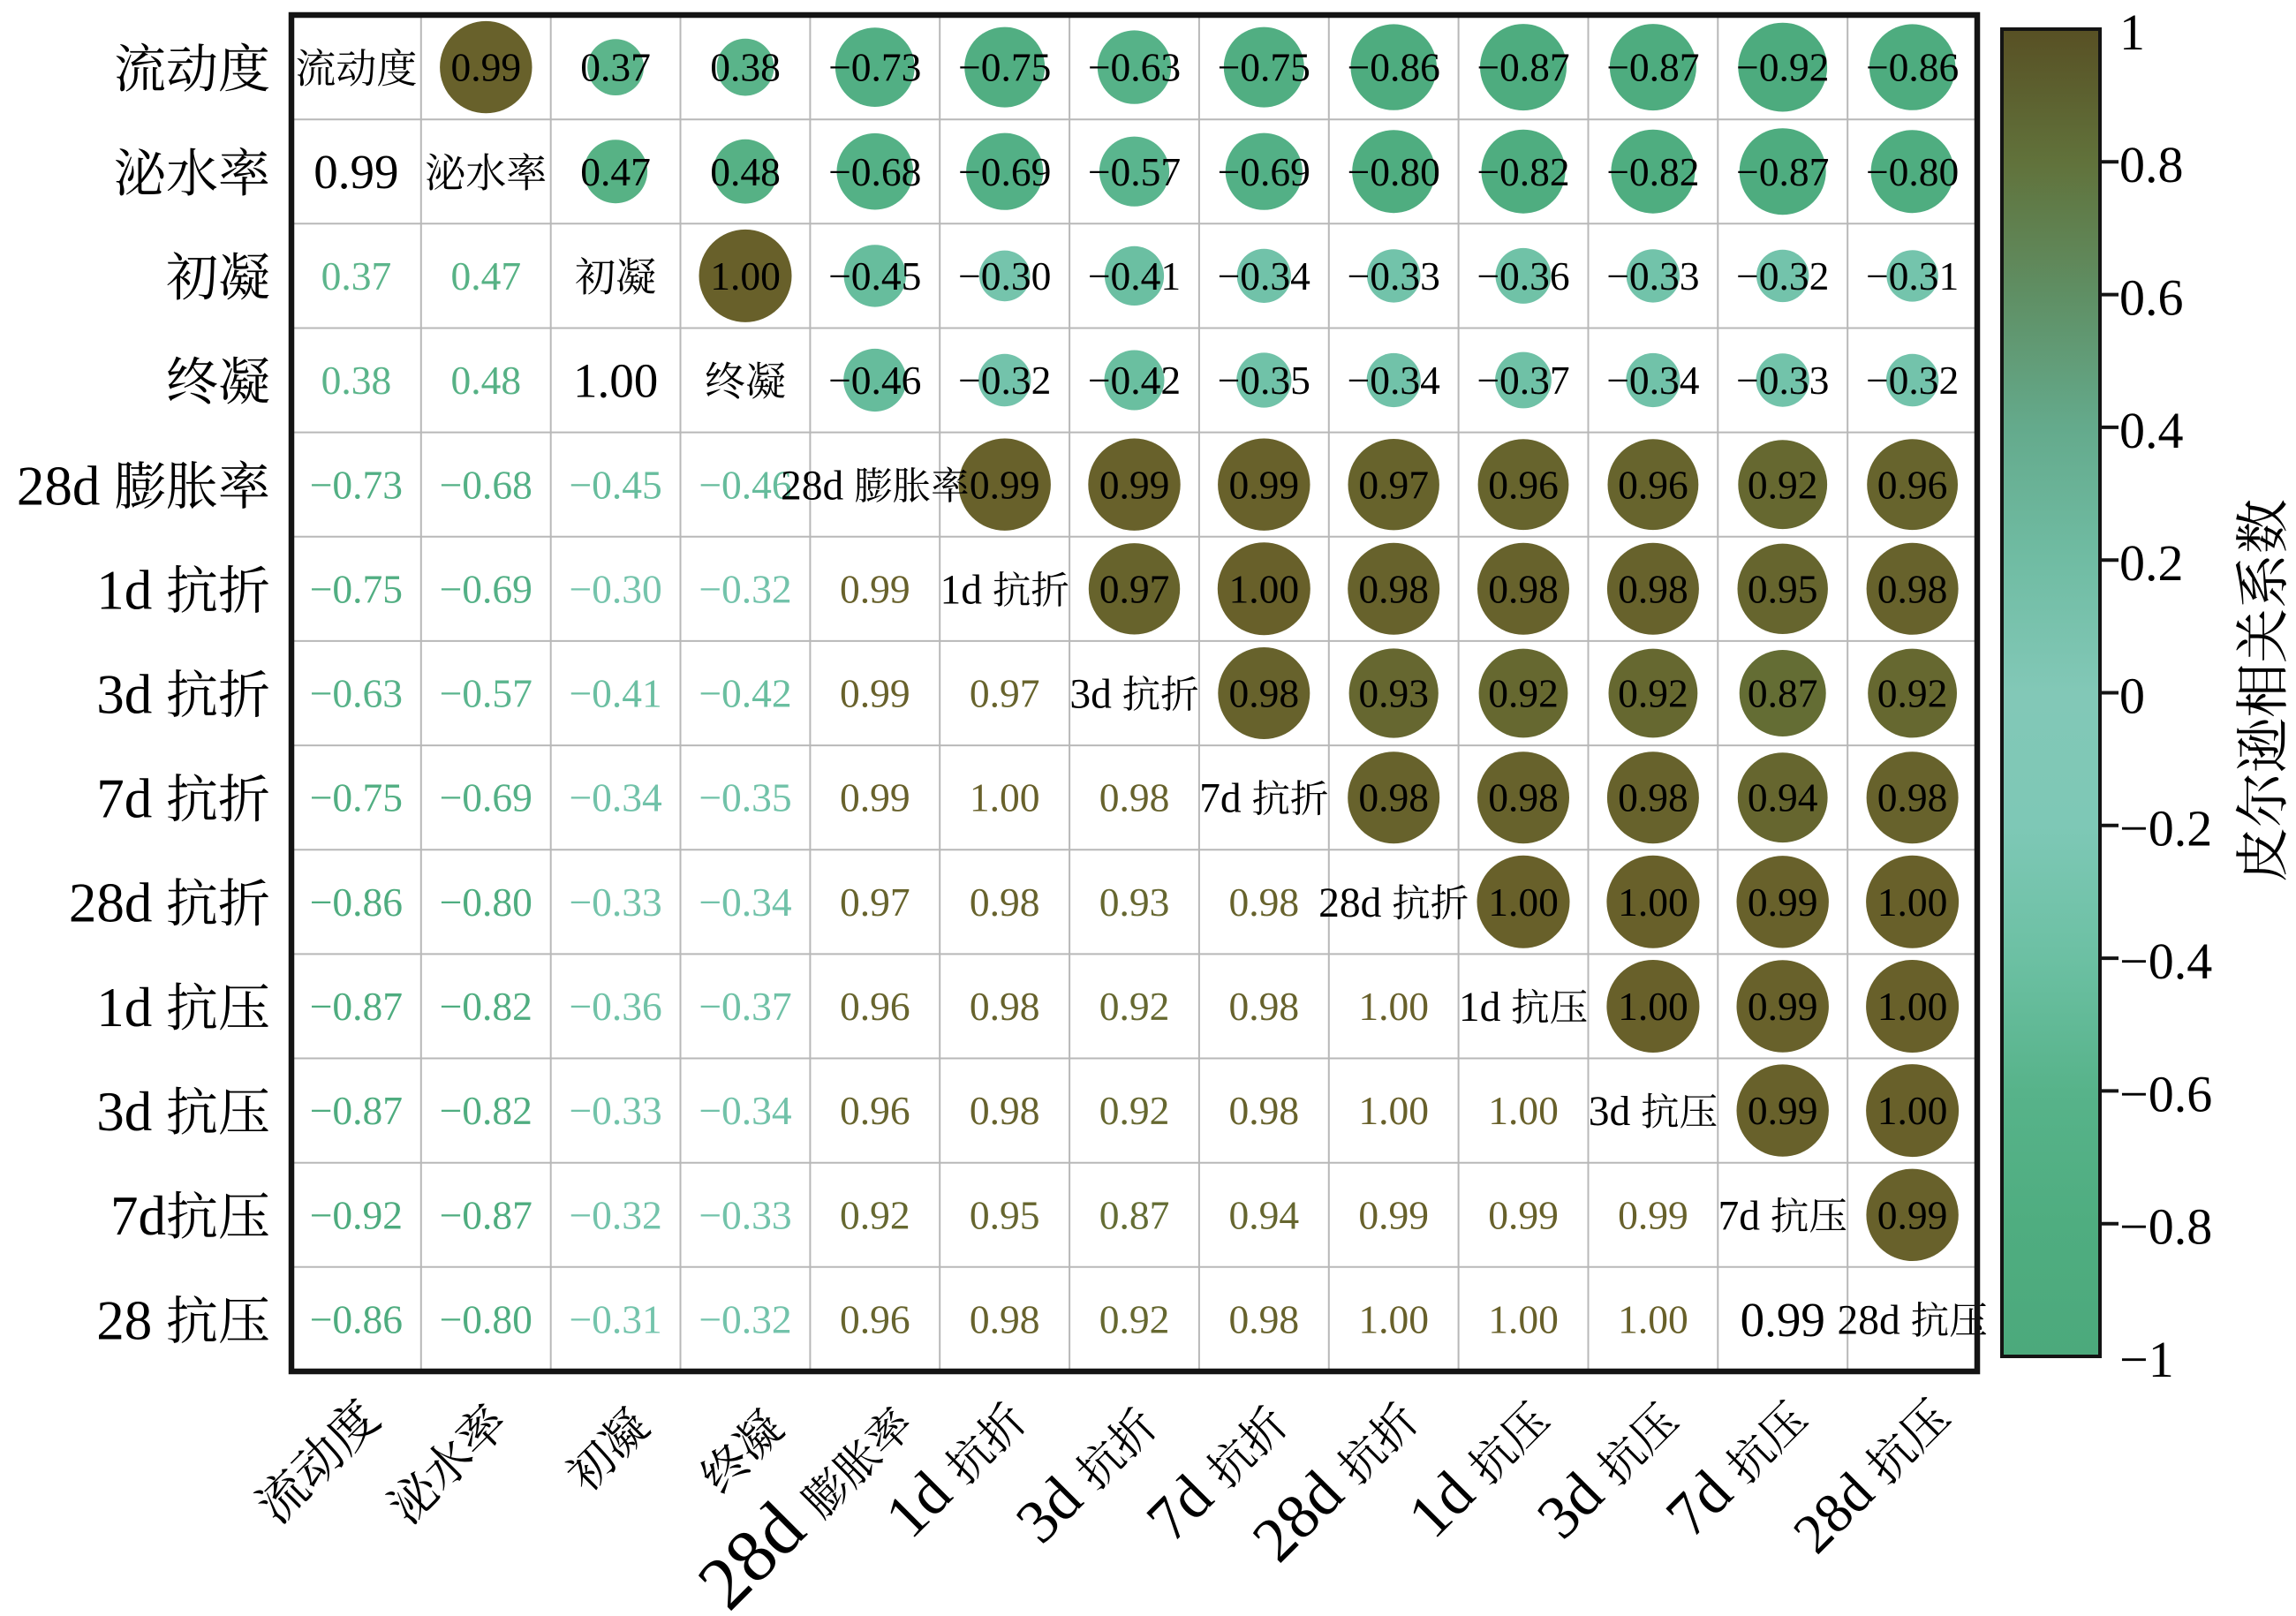 The height and width of the screenshot is (1616, 2296). What do you see at coordinates (2146, 1360) in the screenshot?
I see `svg-text: −1` at bounding box center [2146, 1360].